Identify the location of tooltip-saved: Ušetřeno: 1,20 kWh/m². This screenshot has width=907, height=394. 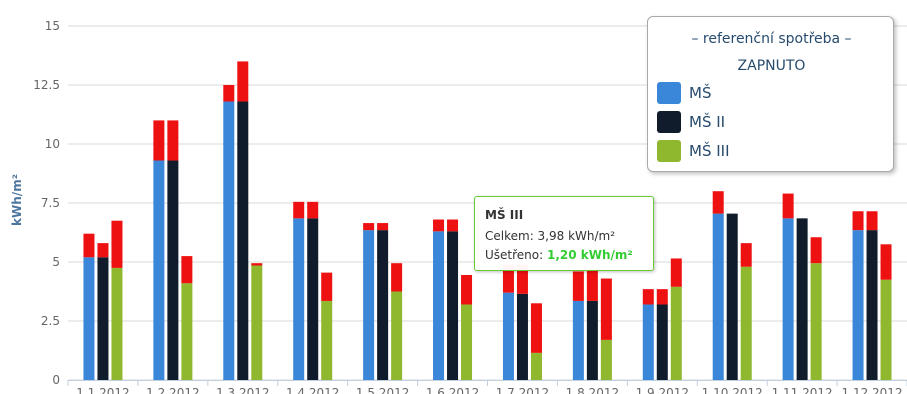
(559, 255).